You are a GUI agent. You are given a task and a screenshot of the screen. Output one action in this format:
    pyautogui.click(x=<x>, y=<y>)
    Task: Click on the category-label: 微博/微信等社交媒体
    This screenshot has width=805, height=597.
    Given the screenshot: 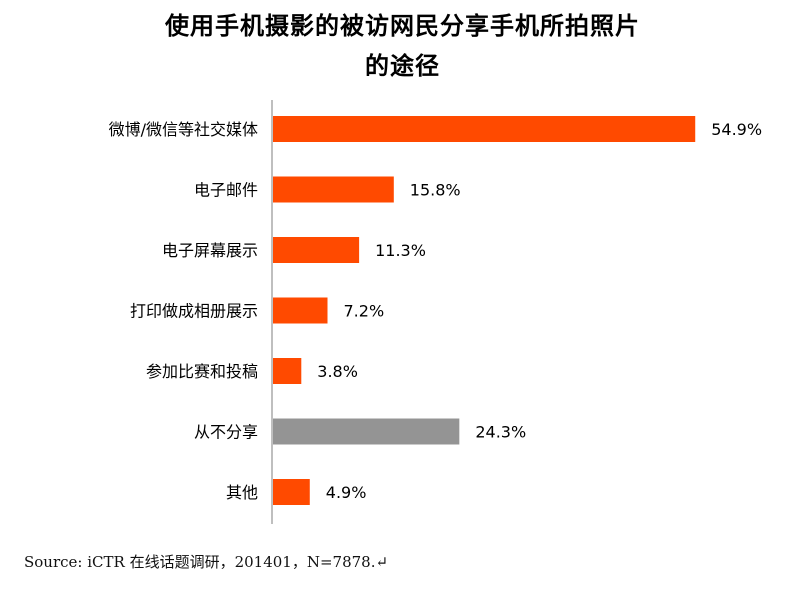 What is the action you would take?
    pyautogui.click(x=183, y=129)
    